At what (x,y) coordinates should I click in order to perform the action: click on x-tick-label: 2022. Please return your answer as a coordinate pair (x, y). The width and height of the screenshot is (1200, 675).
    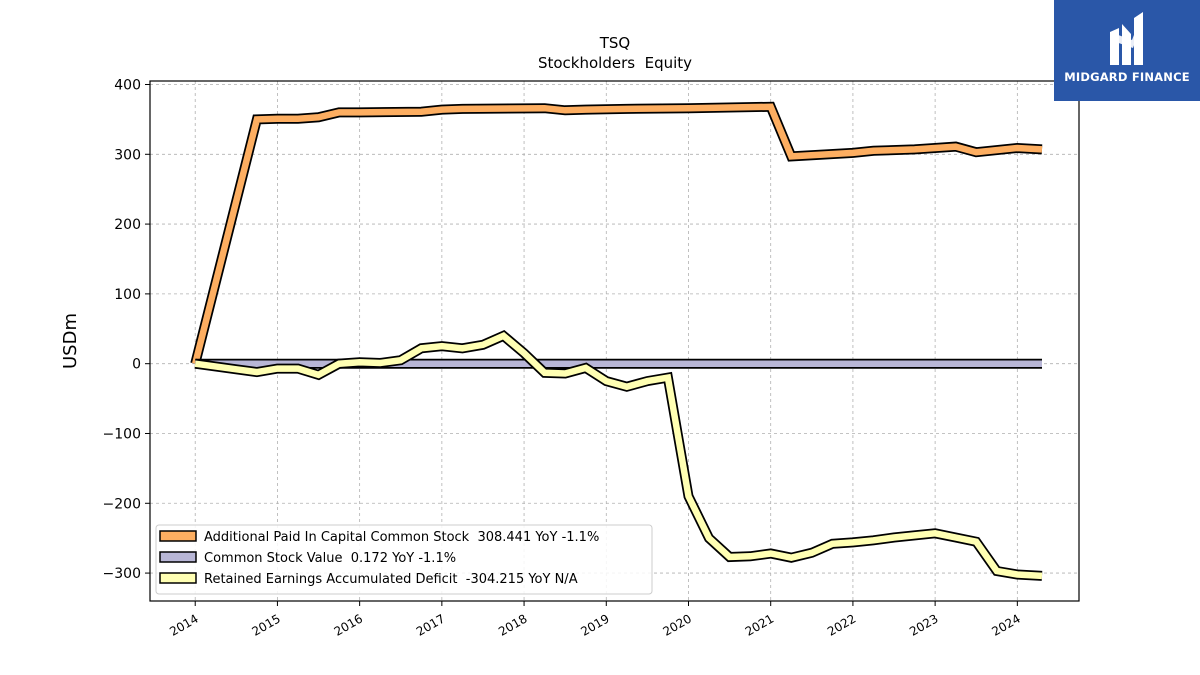
    Looking at the image, I should click on (841, 624).